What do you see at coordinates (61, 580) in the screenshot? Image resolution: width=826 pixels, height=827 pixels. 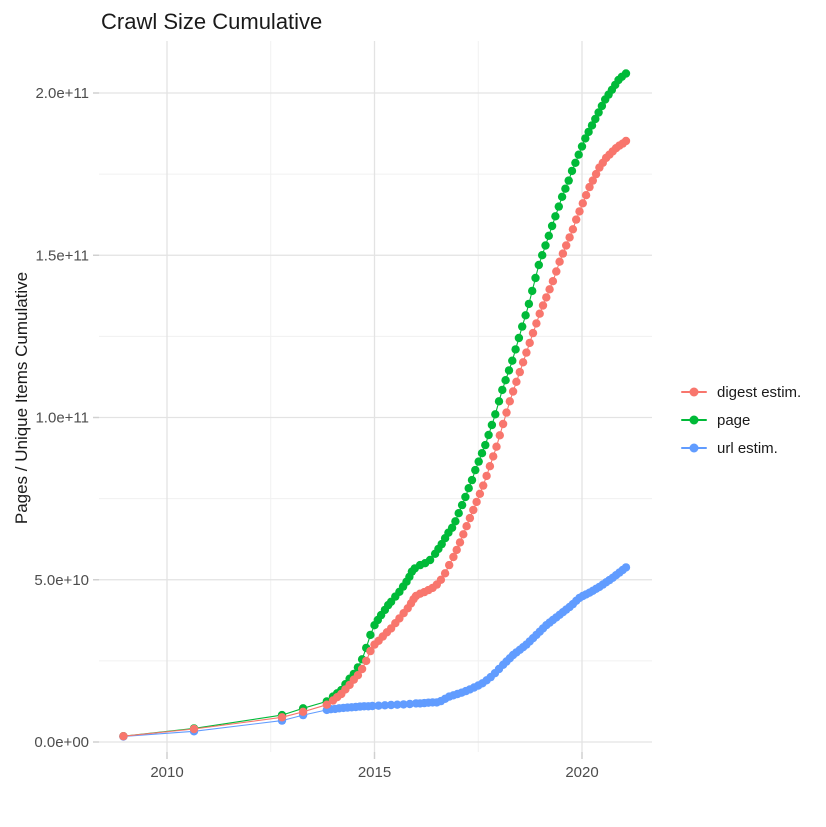 I see `y-tick-label: 5.0e+10` at bounding box center [61, 580].